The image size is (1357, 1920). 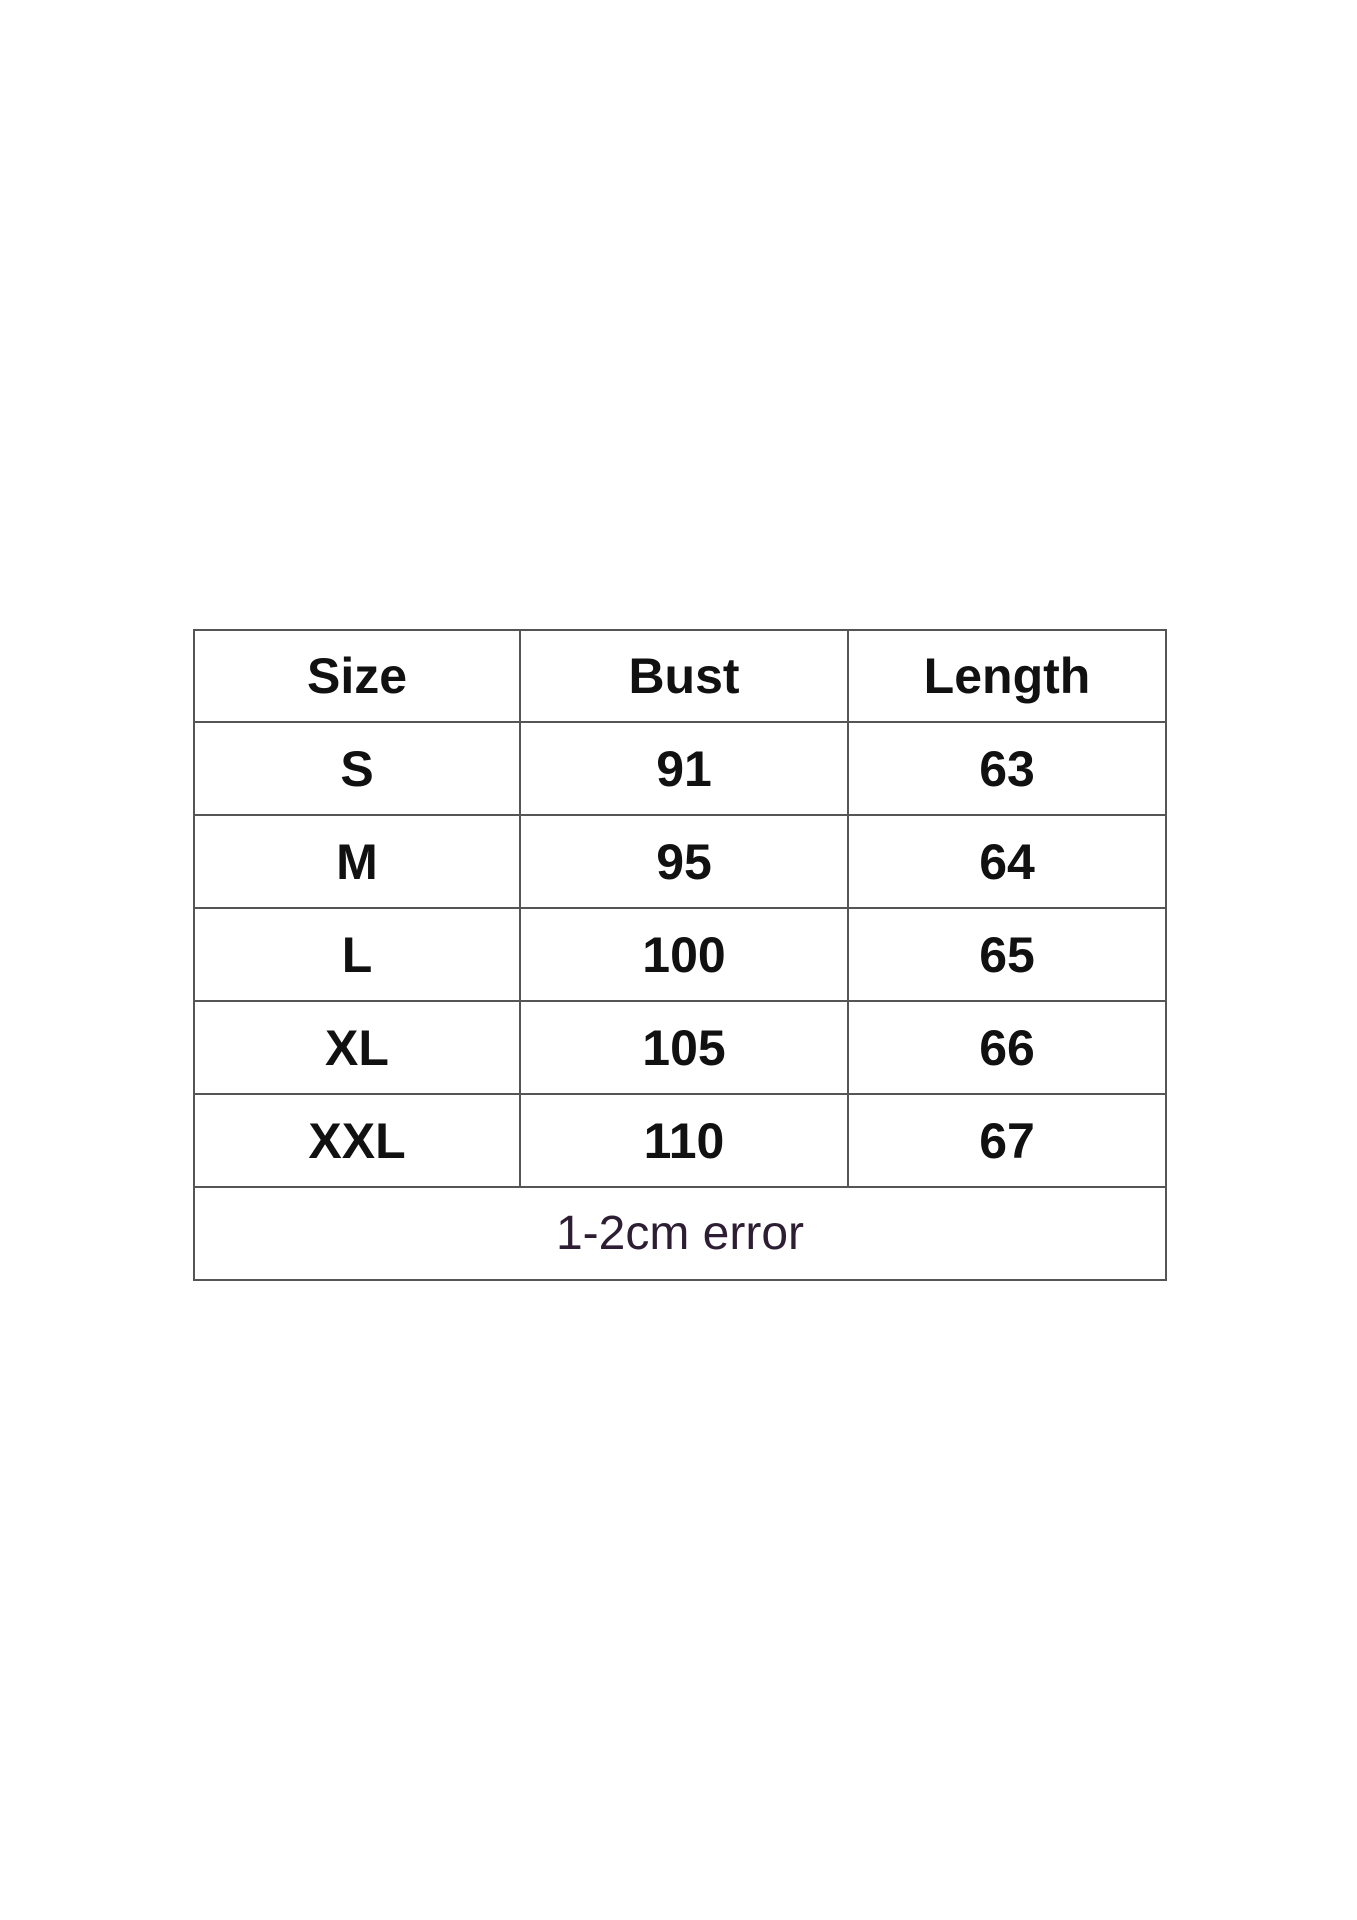 I want to click on size-value: S, so click(x=357, y=768).